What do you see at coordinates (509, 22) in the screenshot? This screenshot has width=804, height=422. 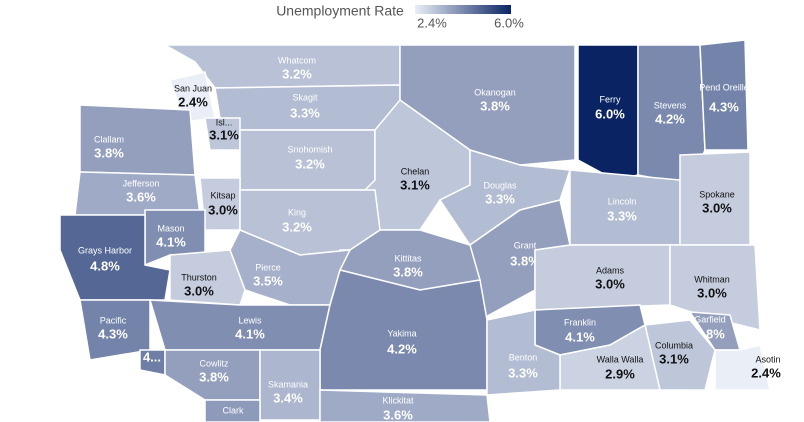 I see `legend-max: 6.0%` at bounding box center [509, 22].